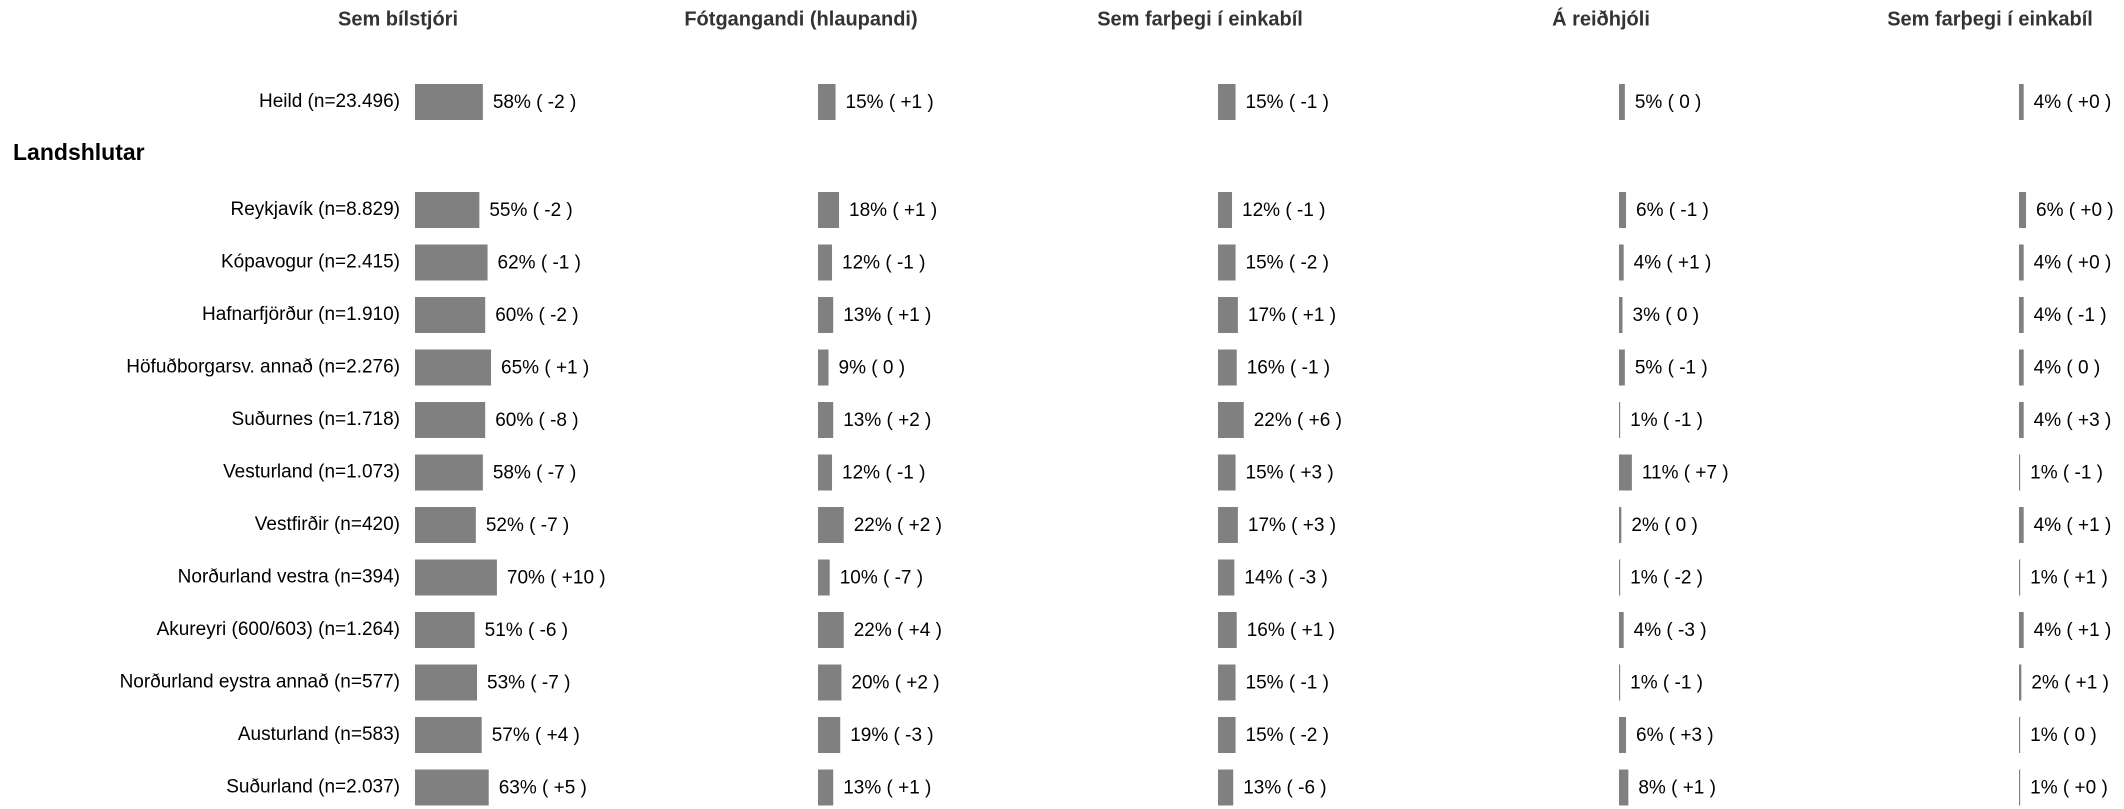 This screenshot has width=2124, height=809. I want to click on category-label: Reykjavík (n=8.829), so click(316, 209).